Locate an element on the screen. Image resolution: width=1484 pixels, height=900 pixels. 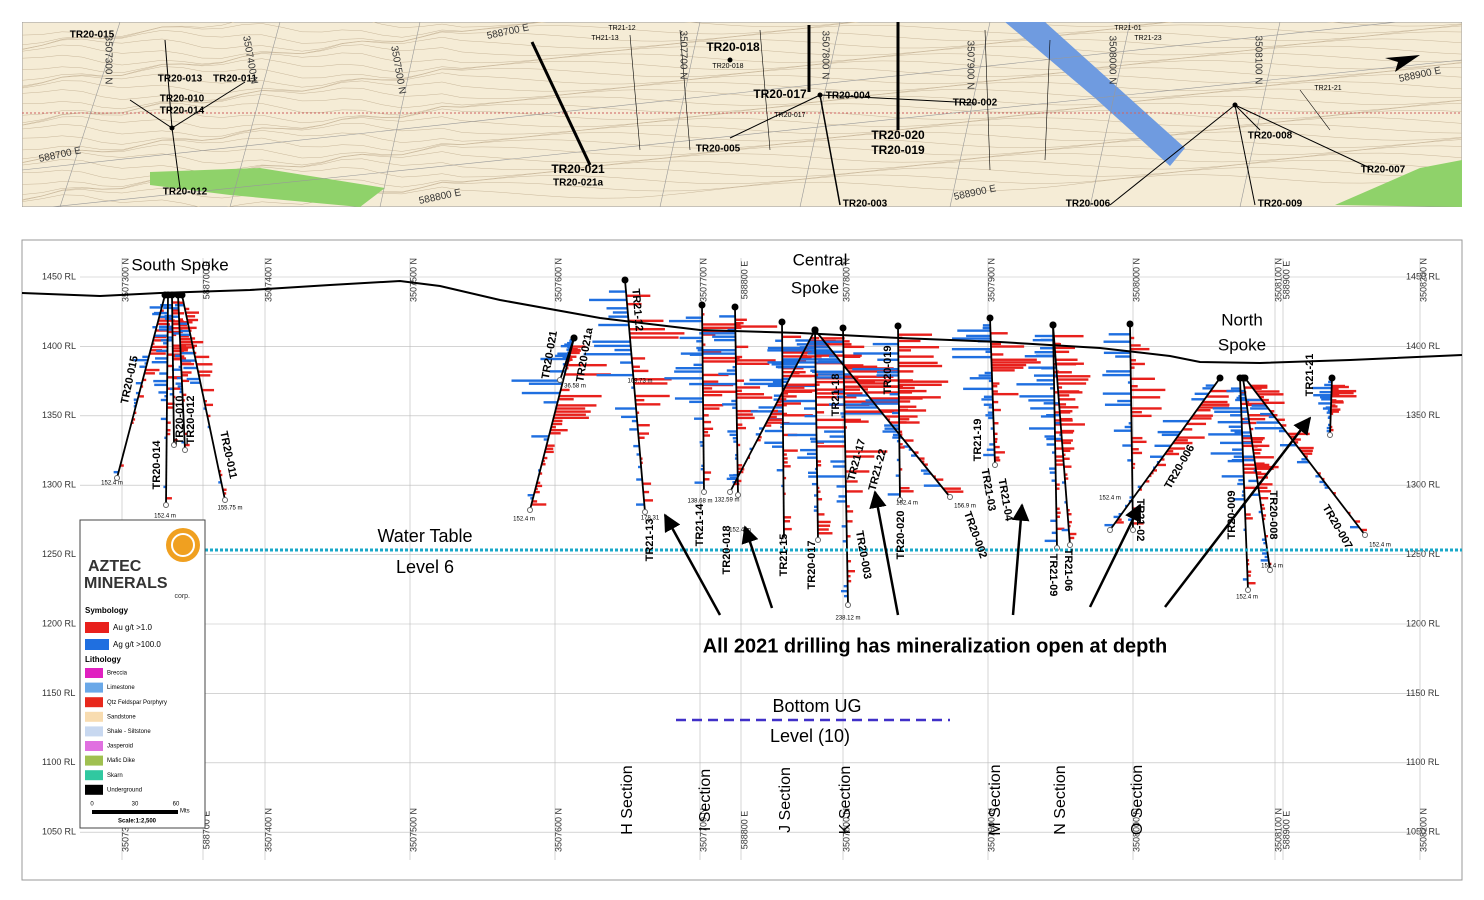
plan-grid-label: 3507700 N is located at coordinates (682, 55).